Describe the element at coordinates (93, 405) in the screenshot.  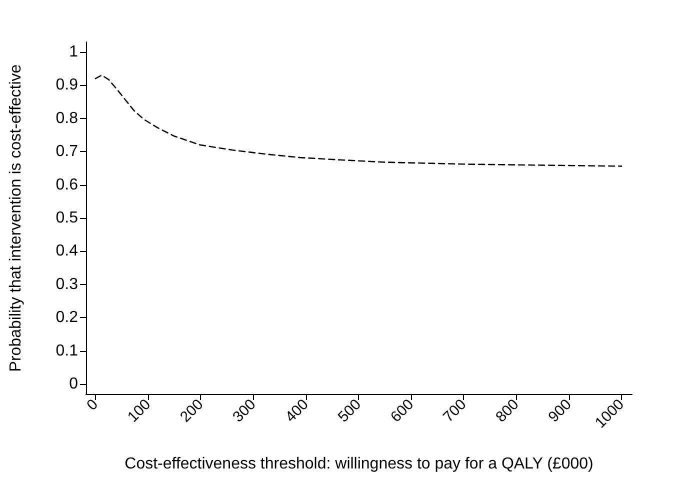
I see `x-tick-label: 0` at that location.